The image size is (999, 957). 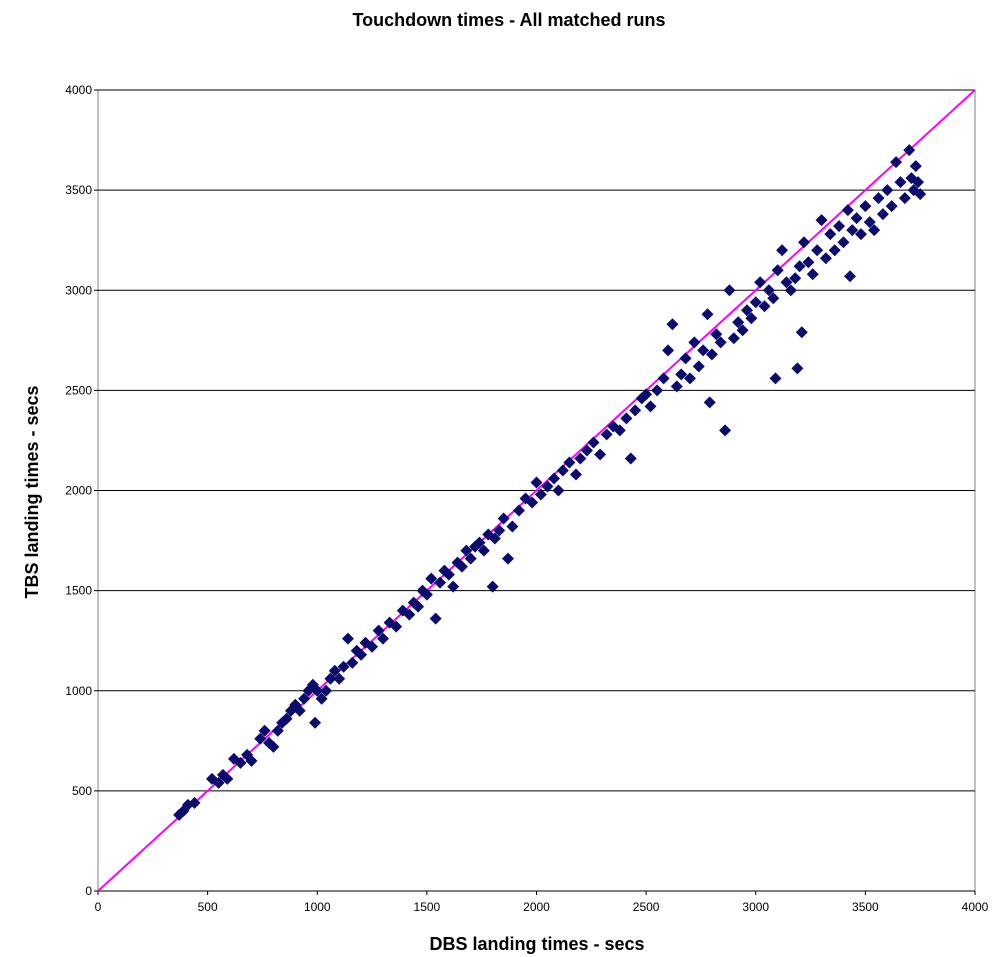 What do you see at coordinates (78, 491) in the screenshot?
I see `y-tick-label: 2000` at bounding box center [78, 491].